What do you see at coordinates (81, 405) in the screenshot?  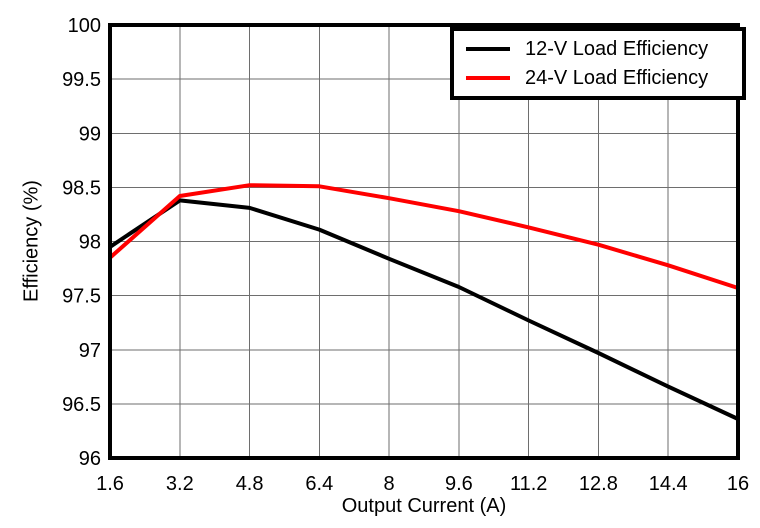 I see `y-tick-label: 96.5` at bounding box center [81, 405].